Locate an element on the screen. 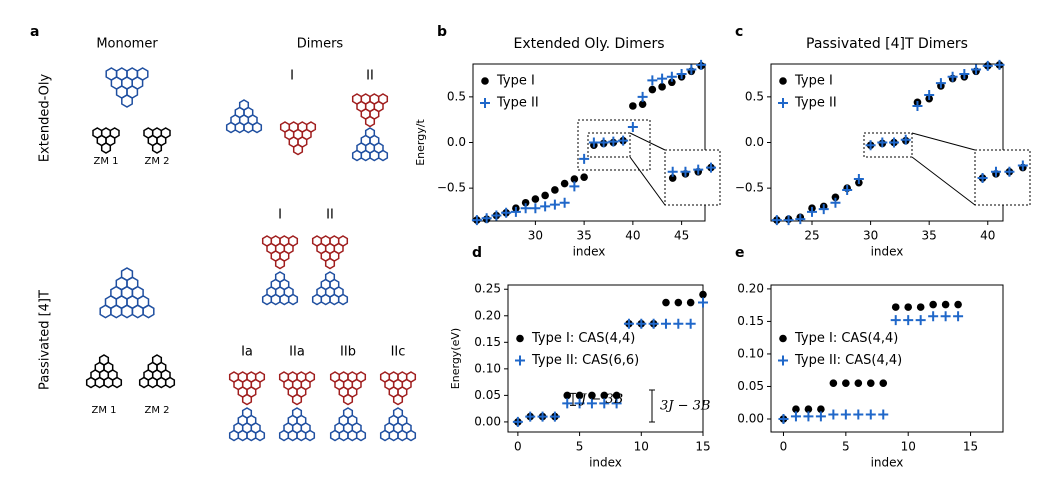 This screenshot has height=483, width=1061. row-label: Passivated [4]T is located at coordinates (45, 340).